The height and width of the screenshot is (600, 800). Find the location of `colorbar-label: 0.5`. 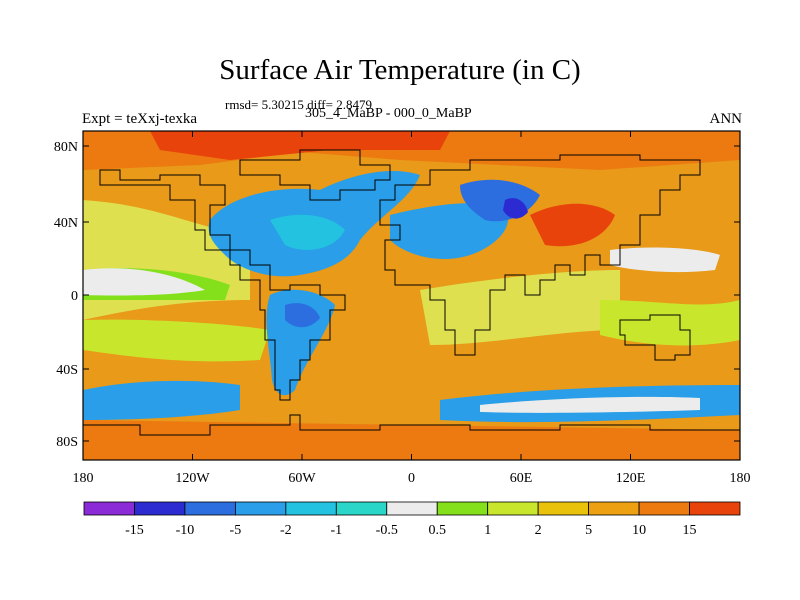

colorbar-label: 0.5 is located at coordinates (437, 530).